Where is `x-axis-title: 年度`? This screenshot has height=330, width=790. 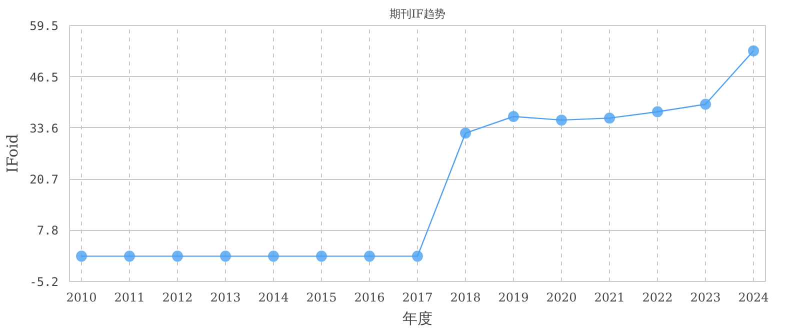
x-axis-title: 年度 is located at coordinates (417, 319).